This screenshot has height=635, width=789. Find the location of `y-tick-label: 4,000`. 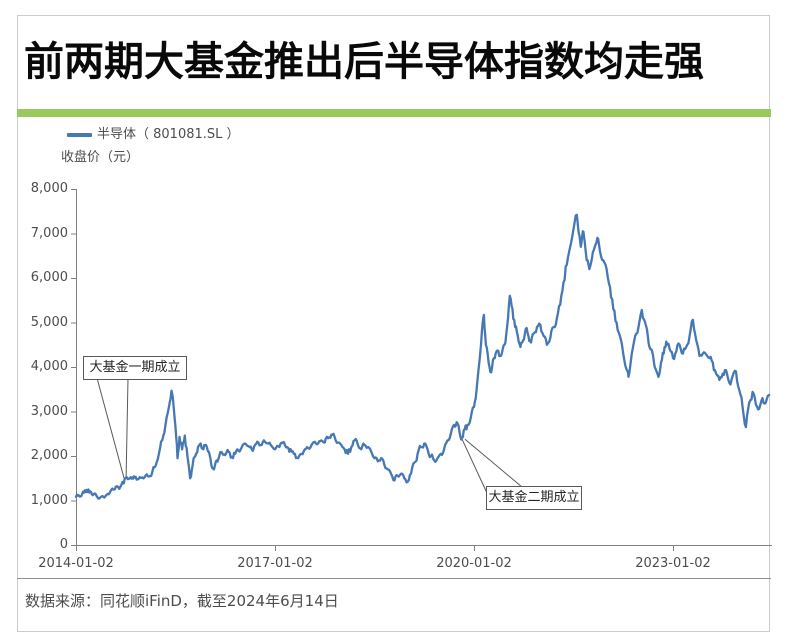

y-tick-label: 4,000 is located at coordinates (49, 366).